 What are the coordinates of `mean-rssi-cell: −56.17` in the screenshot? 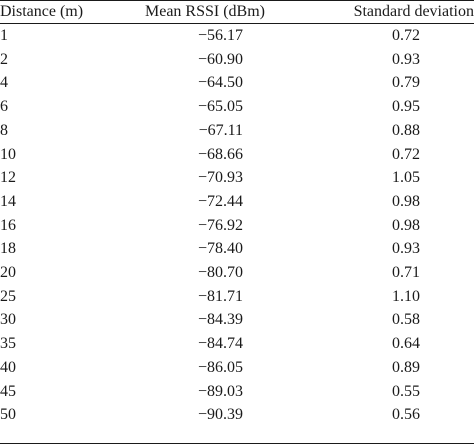 It's located at (220, 35).